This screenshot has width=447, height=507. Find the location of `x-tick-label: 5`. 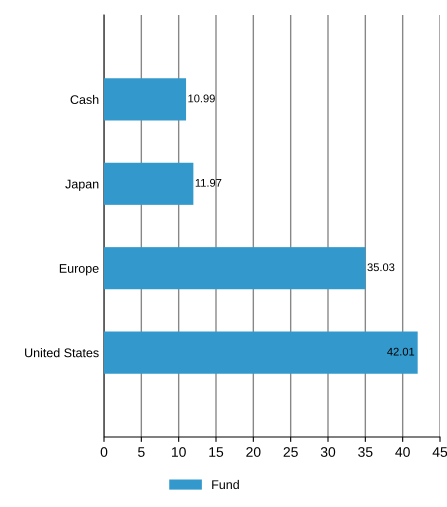

x-tick-label: 5 is located at coordinates (141, 452).